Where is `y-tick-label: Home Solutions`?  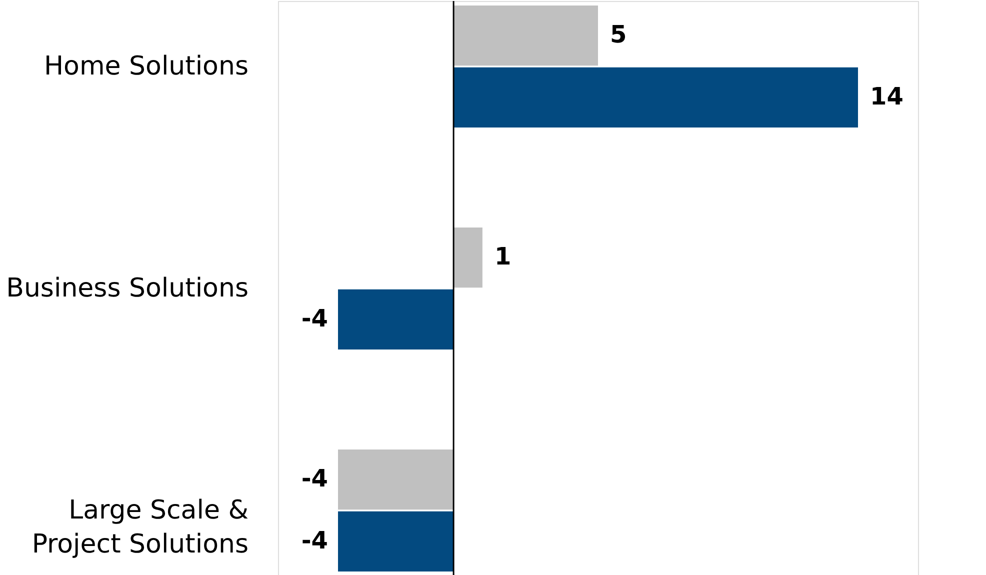 y-tick-label: Home Solutions is located at coordinates (146, 66).